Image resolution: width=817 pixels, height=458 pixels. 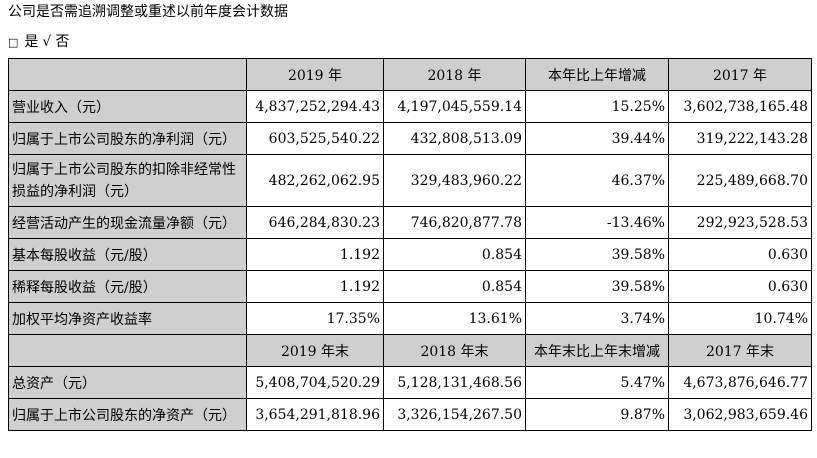 What do you see at coordinates (454, 74) in the screenshot?
I see `column-header: 2018 年` at bounding box center [454, 74].